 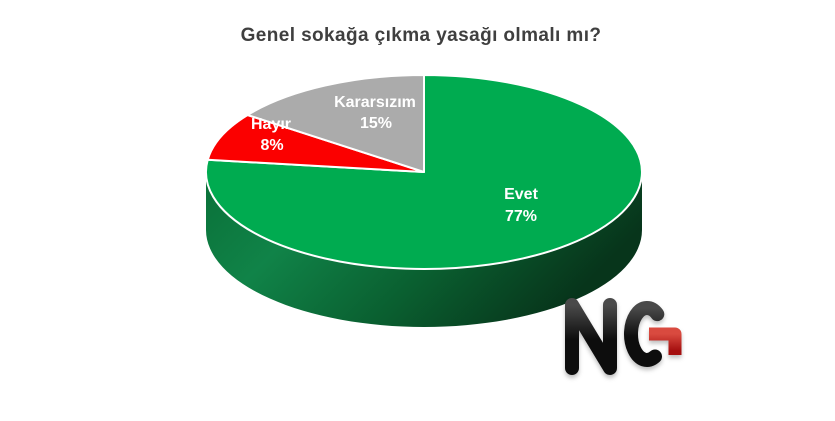 I want to click on slice-label-hayir: Hayır 8%, so click(x=271, y=135).